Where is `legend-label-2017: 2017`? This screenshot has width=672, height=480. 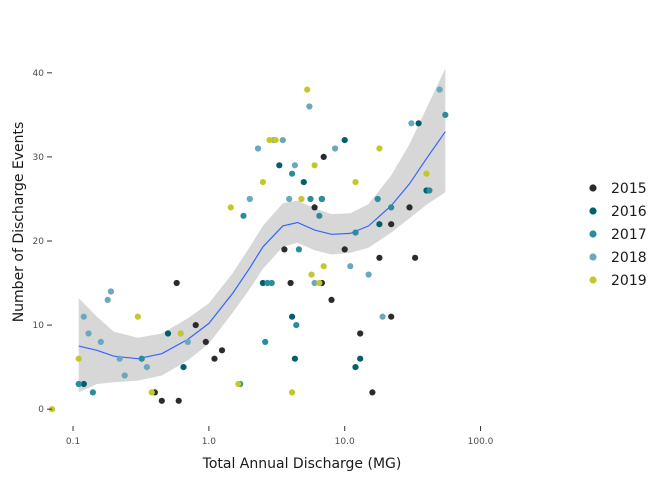
legend-label-2017: 2017 is located at coordinates (629, 235).